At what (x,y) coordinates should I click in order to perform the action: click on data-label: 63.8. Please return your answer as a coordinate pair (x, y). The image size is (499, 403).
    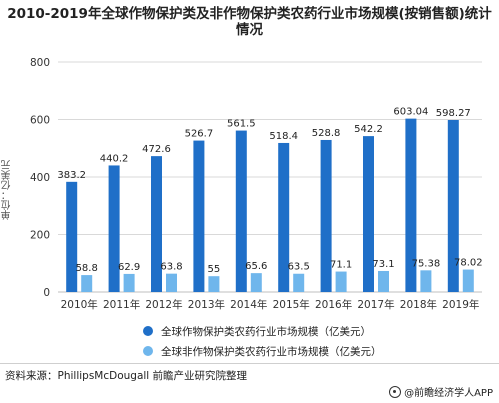
    Looking at the image, I should click on (171, 267).